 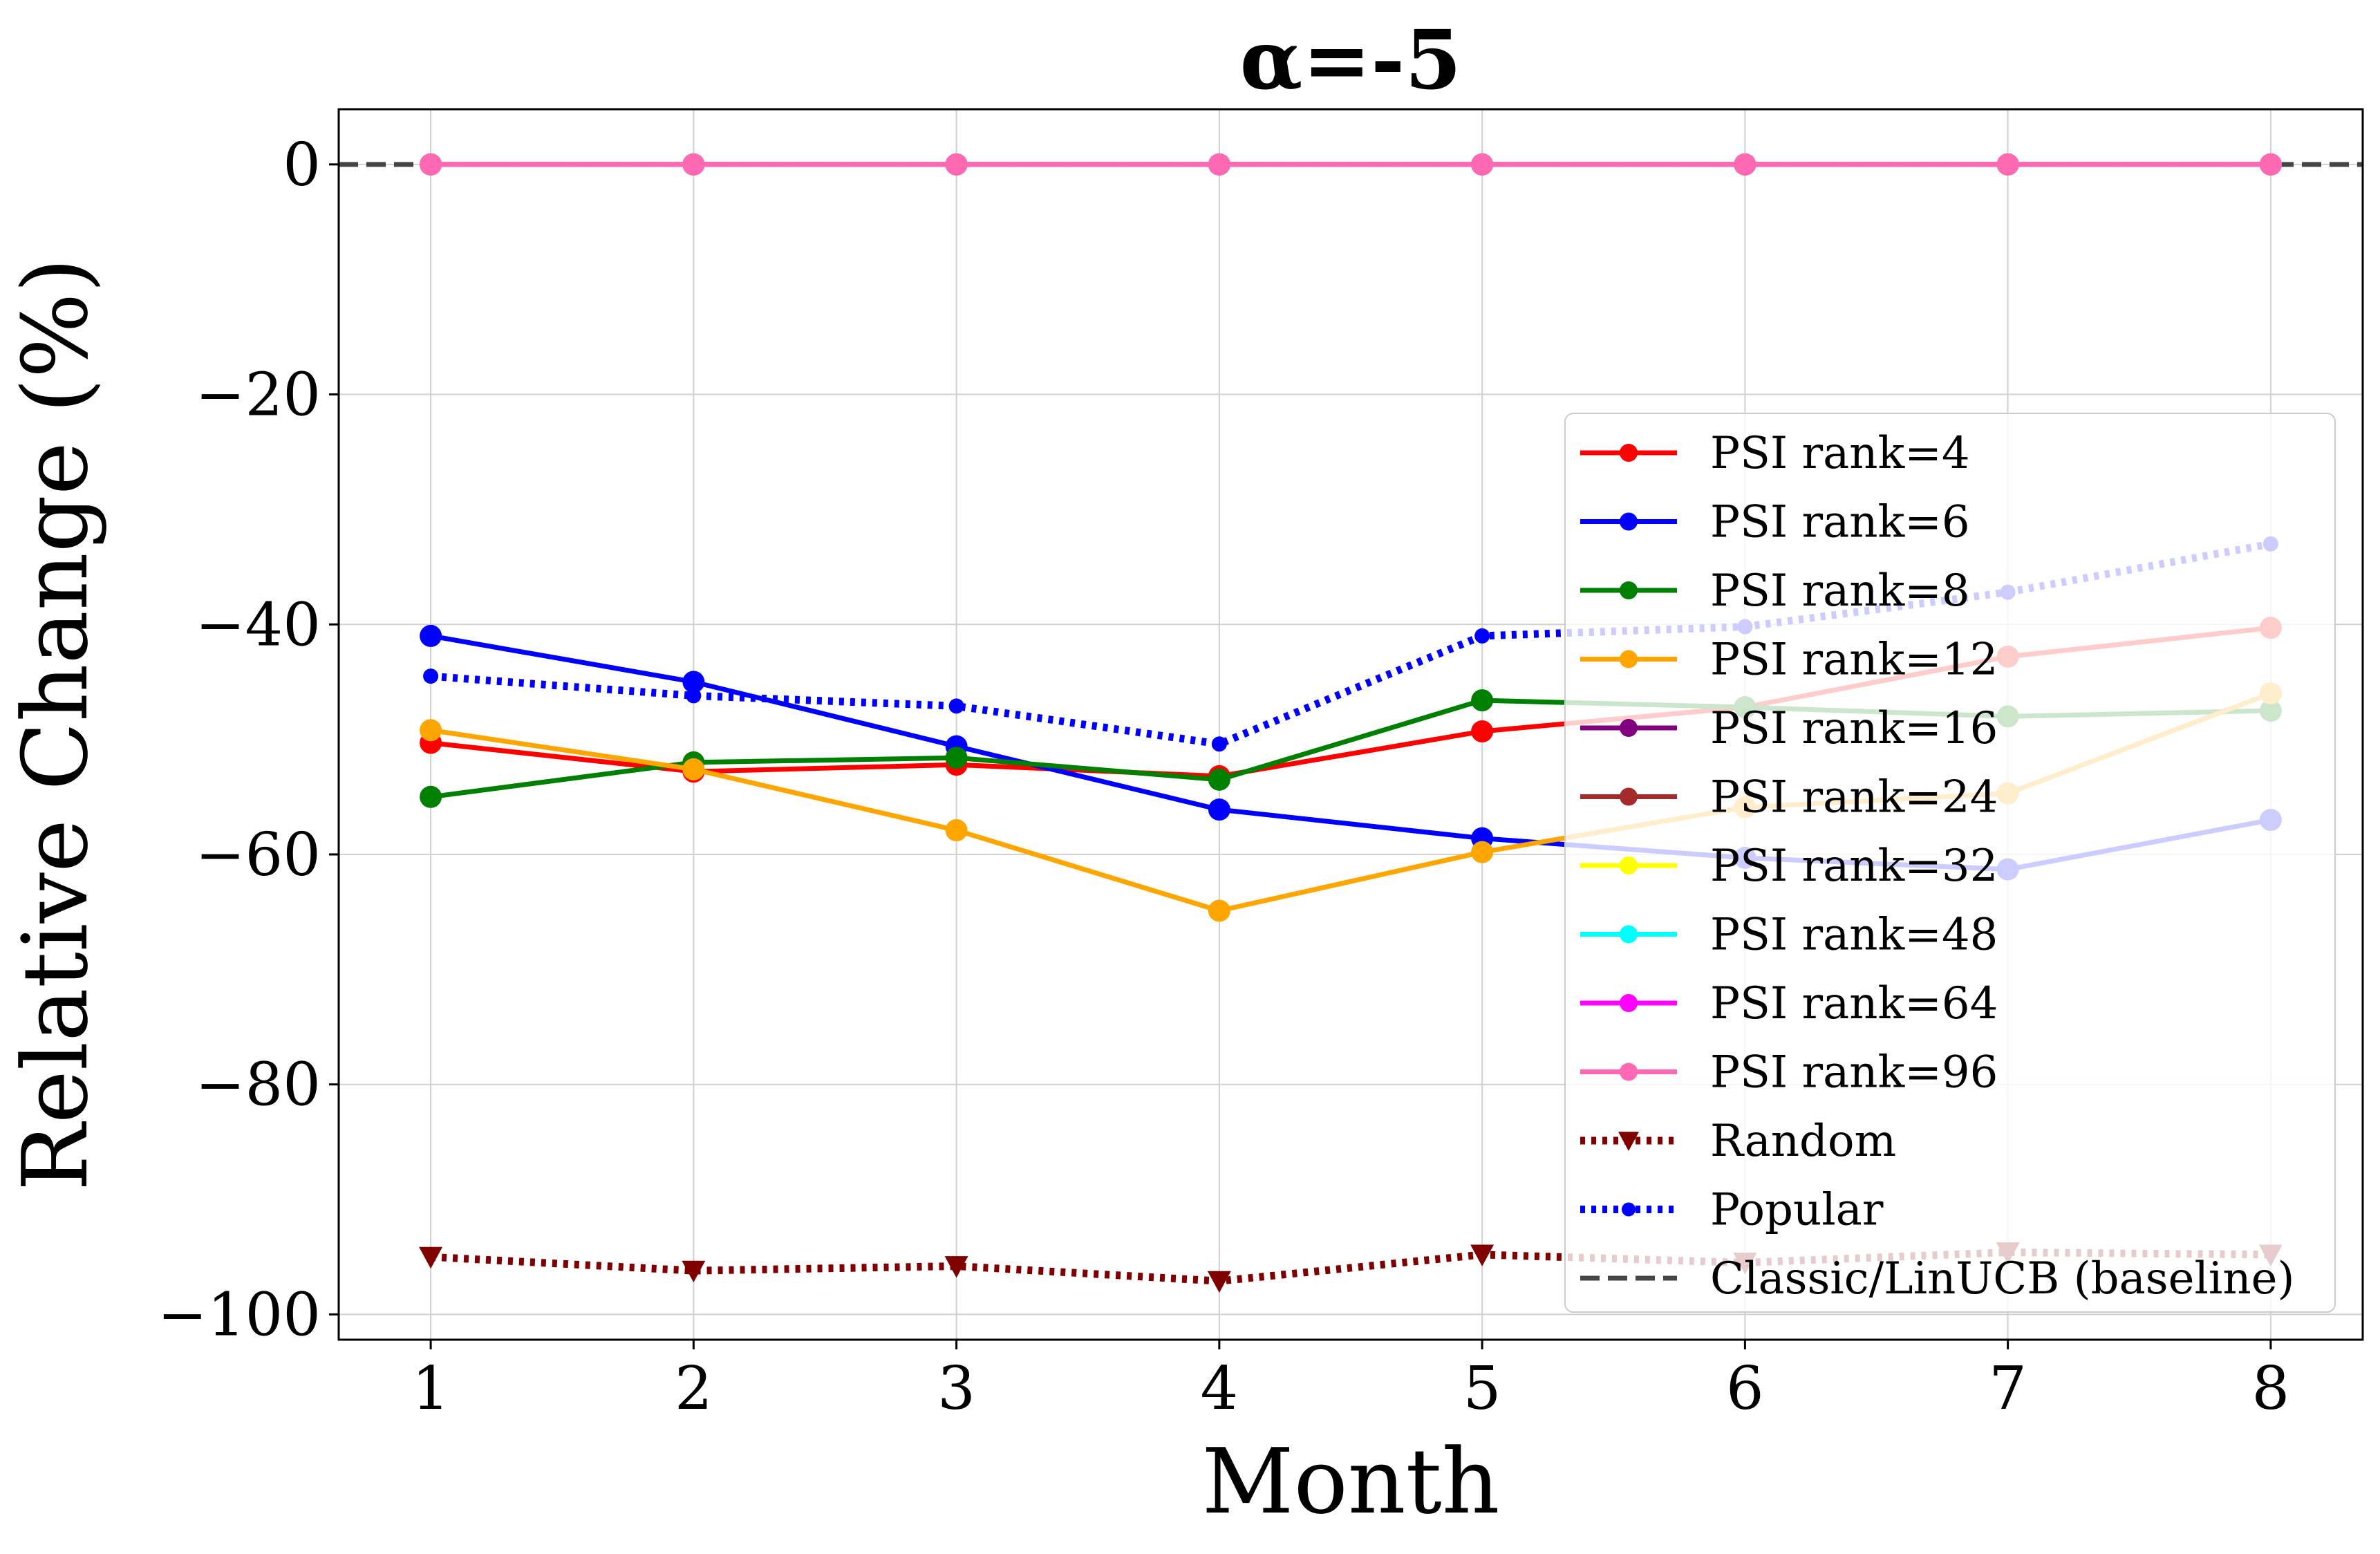 I want to click on legend-label-psi-rank-12: PSI rank=12, so click(x=1854, y=661).